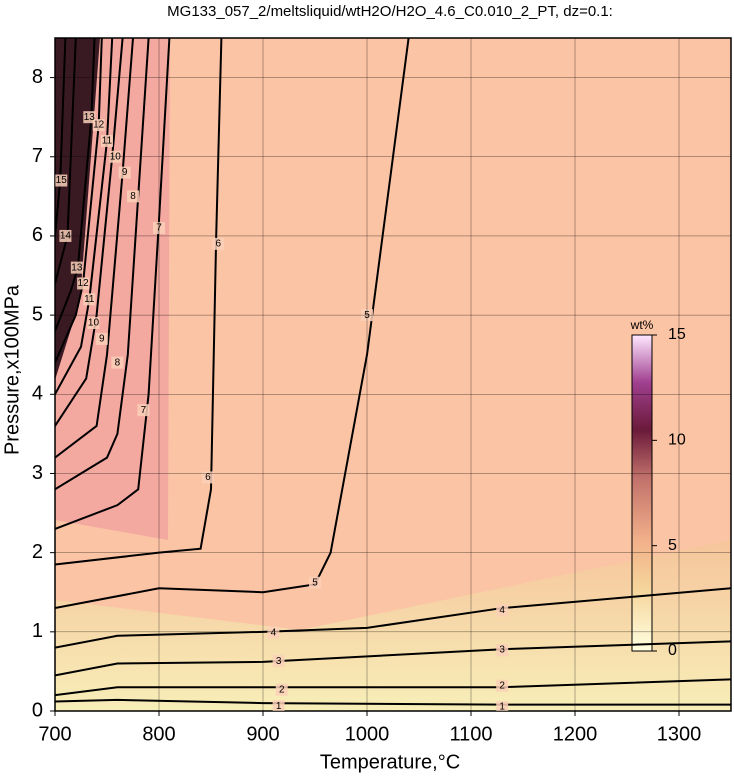 Image resolution: width=734 pixels, height=781 pixels. What do you see at coordinates (677, 440) in the screenshot?
I see `colorbar-tick-label: 10` at bounding box center [677, 440].